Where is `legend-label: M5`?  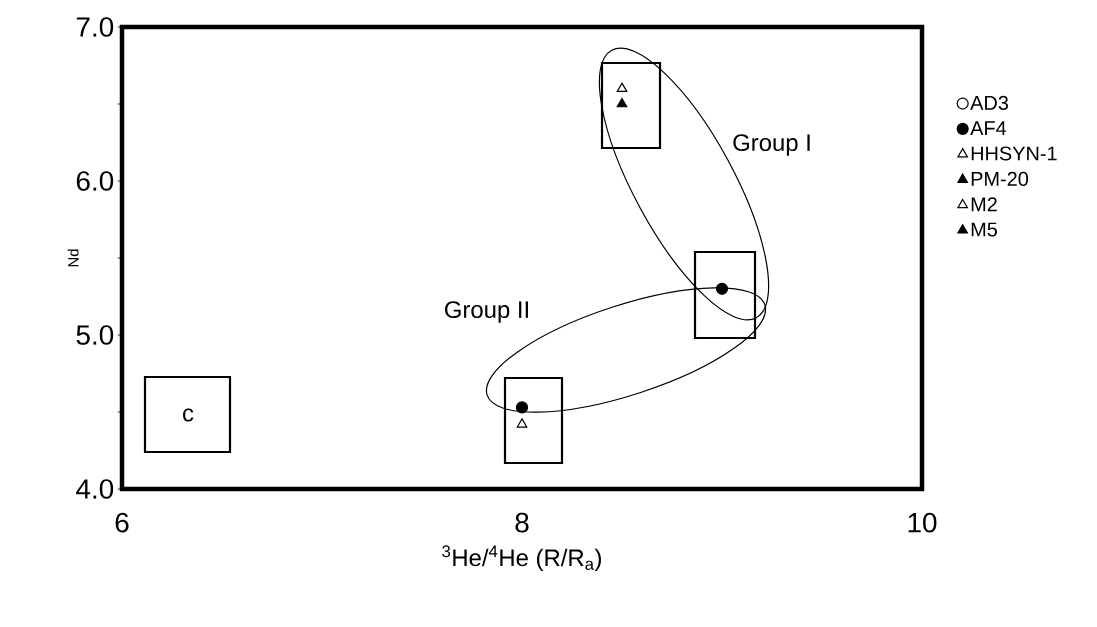
legend-label: M5 is located at coordinates (984, 229).